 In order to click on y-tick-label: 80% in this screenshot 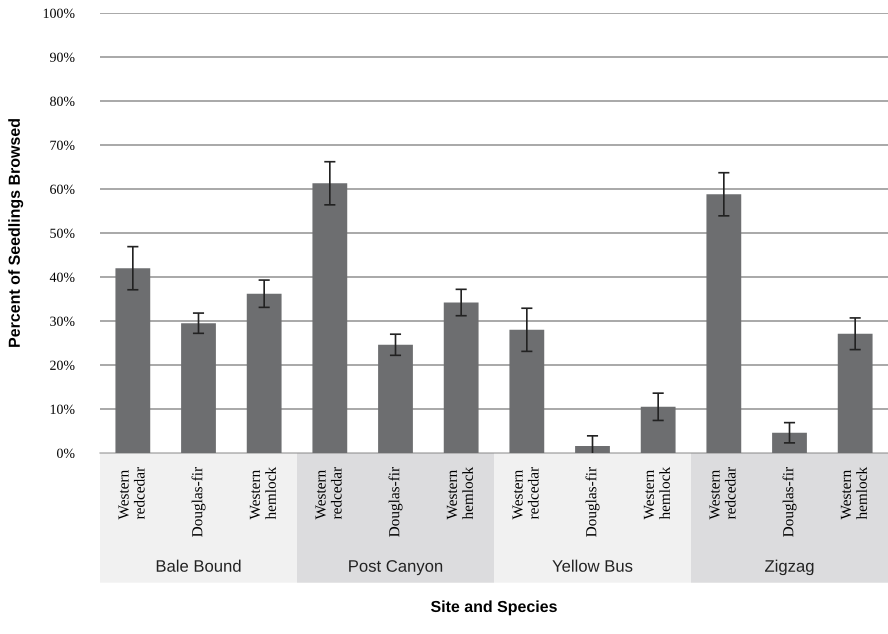, I will do `click(62, 101)`.